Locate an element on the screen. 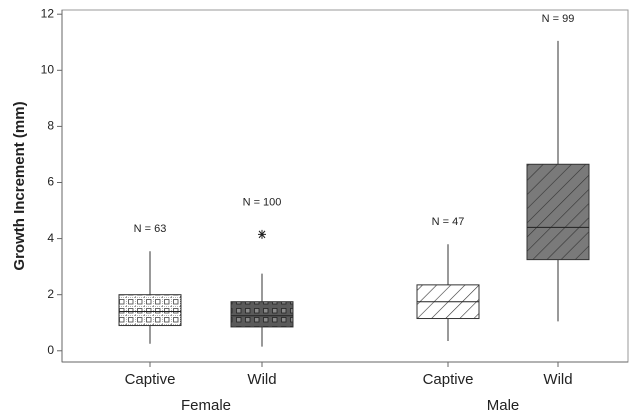 The height and width of the screenshot is (418, 640). n-label: N = 99 is located at coordinates (558, 19).